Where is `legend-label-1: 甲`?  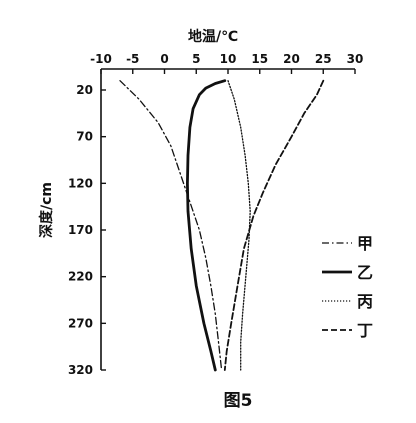
legend-label-1: 甲 is located at coordinates (365, 243).